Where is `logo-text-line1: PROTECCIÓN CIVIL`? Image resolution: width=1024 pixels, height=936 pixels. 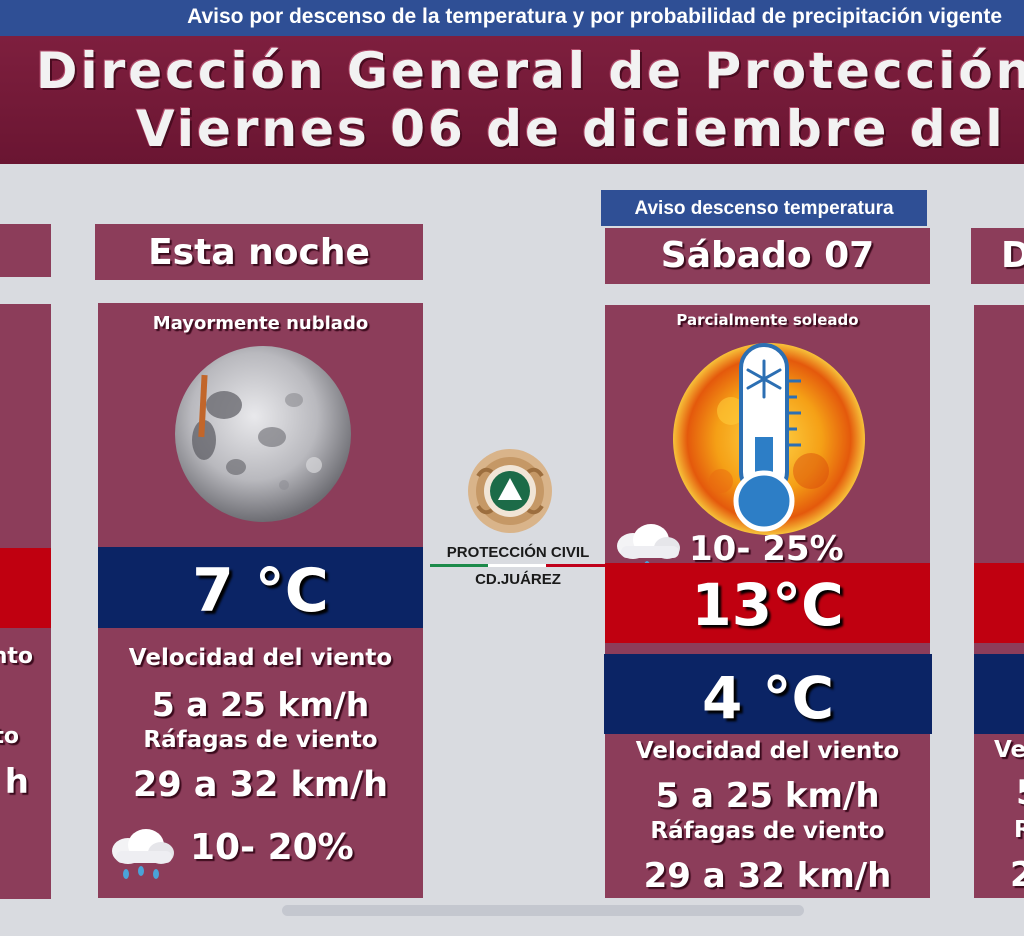 logo-text-line1: PROTECCIÓN CIVIL is located at coordinates (518, 552).